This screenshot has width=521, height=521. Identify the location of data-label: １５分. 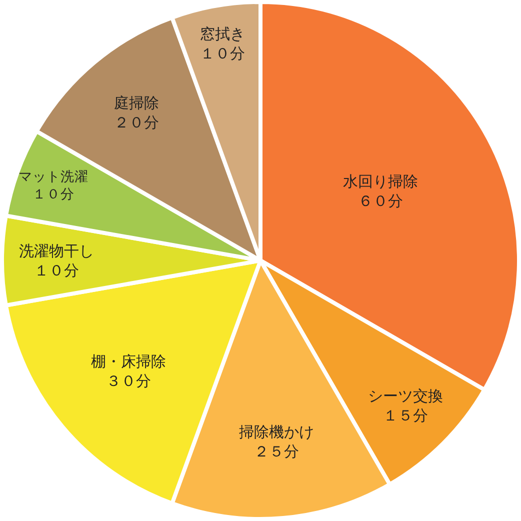
(405, 415).